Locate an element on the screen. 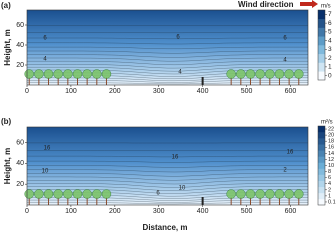 The height and width of the screenshot is (243, 336). colorbar-tick-label: 0.1 is located at coordinates (332, 202).